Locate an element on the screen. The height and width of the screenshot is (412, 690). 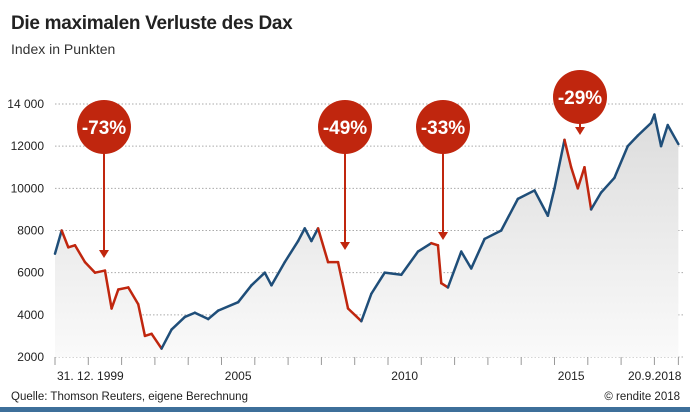
drawdown-label: -49% is located at coordinates (345, 128).